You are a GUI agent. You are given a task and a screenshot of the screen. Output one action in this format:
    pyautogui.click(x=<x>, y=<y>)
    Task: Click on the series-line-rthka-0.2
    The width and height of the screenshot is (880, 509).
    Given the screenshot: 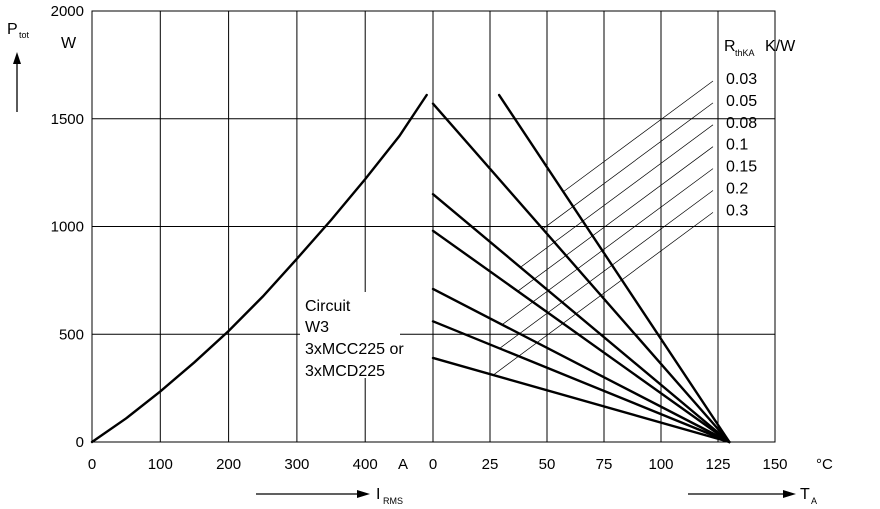 What is the action you would take?
    pyautogui.click(x=581, y=382)
    